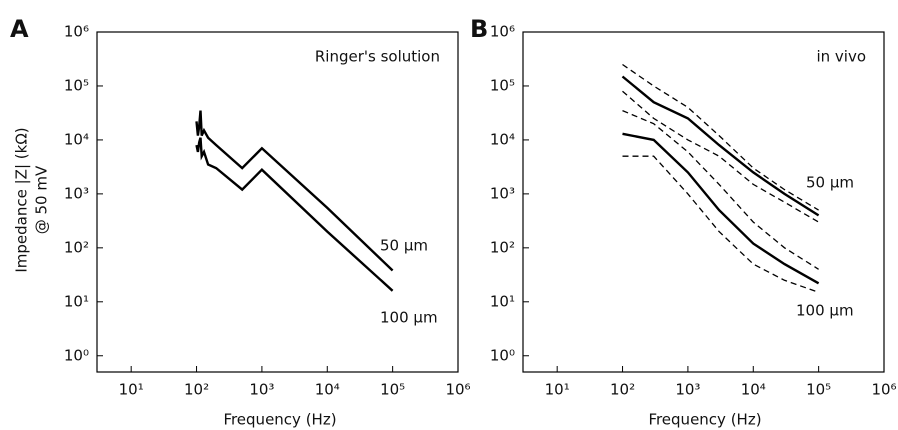  What do you see at coordinates (377, 57) in the screenshot?
I see `annotation: Ringer's solution` at bounding box center [377, 57].